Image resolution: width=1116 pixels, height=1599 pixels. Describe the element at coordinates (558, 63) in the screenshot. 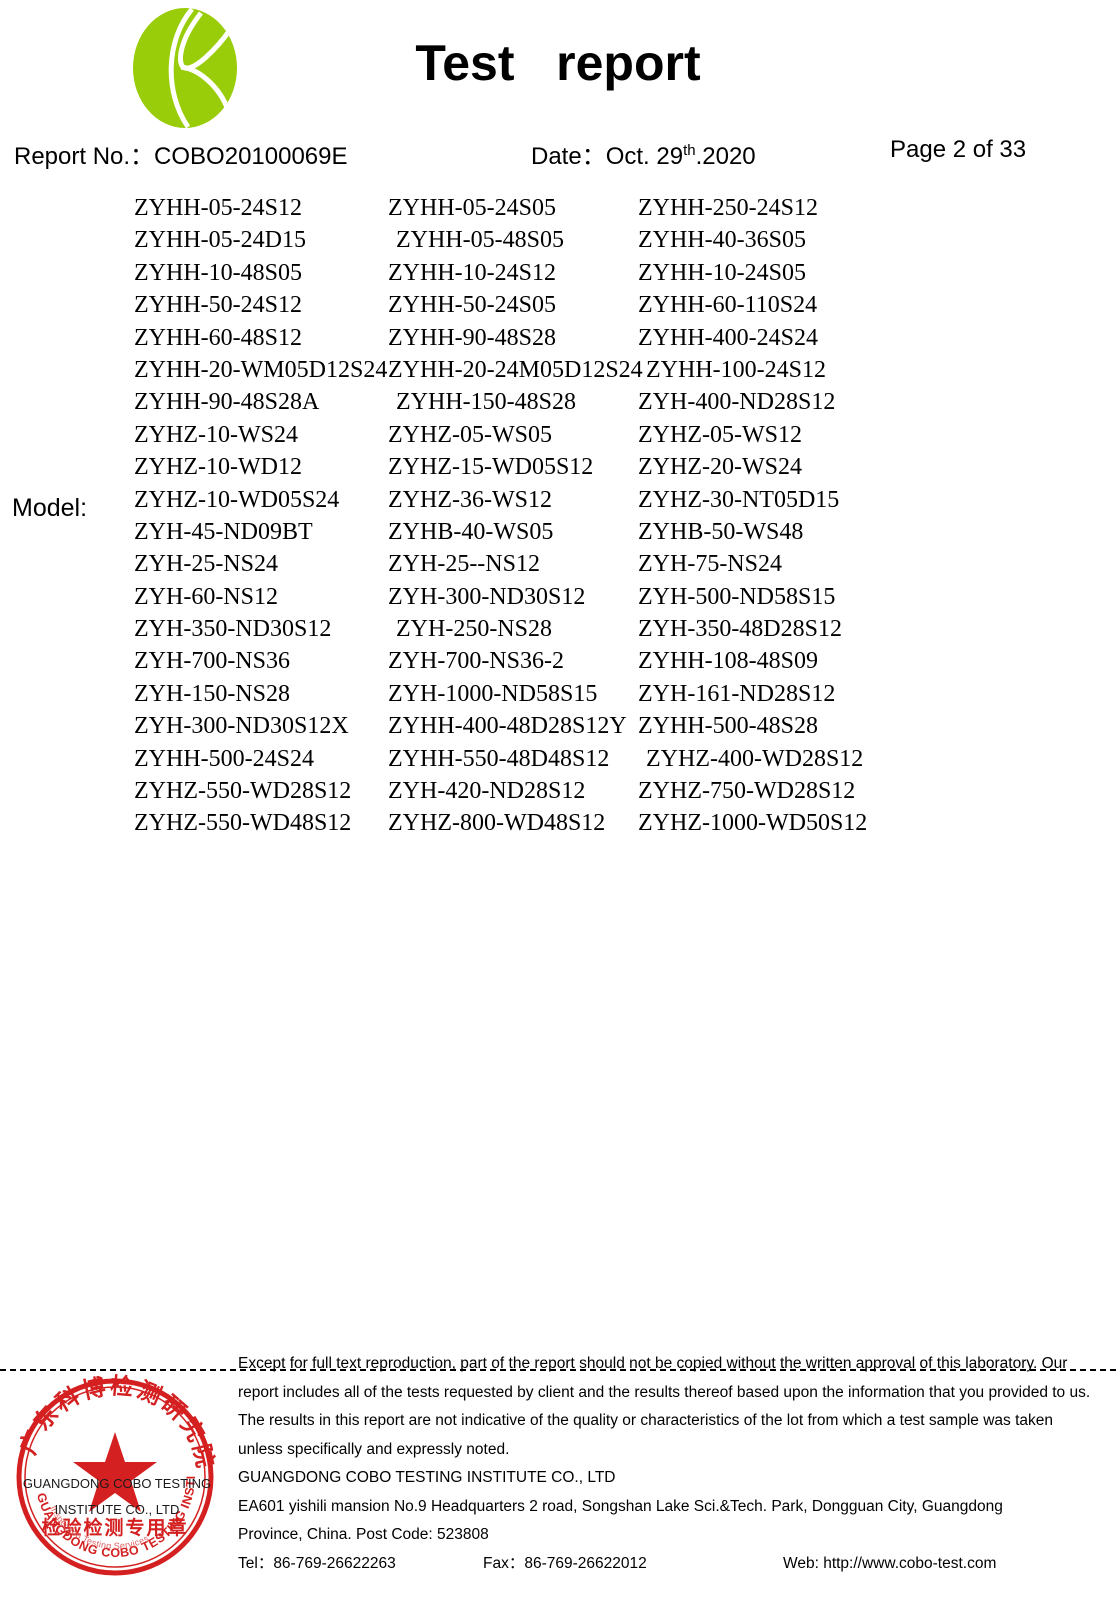

I see `page-title: Test report` at that location.